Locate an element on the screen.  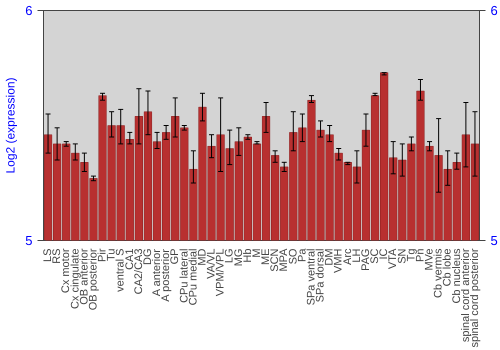
y-axis-title: Log2 (expression) is located at coordinates (10, 125).